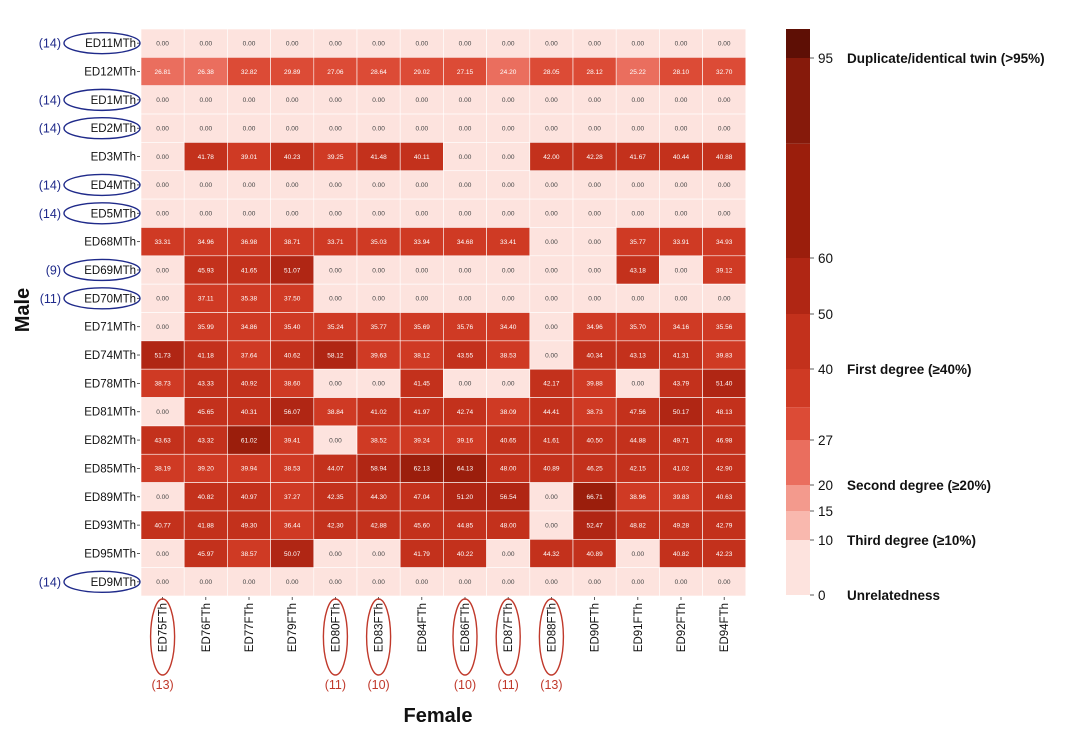 The width and height of the screenshot is (1080, 744). What do you see at coordinates (292, 440) in the screenshot?
I see `cell-value: 39.41` at bounding box center [292, 440].